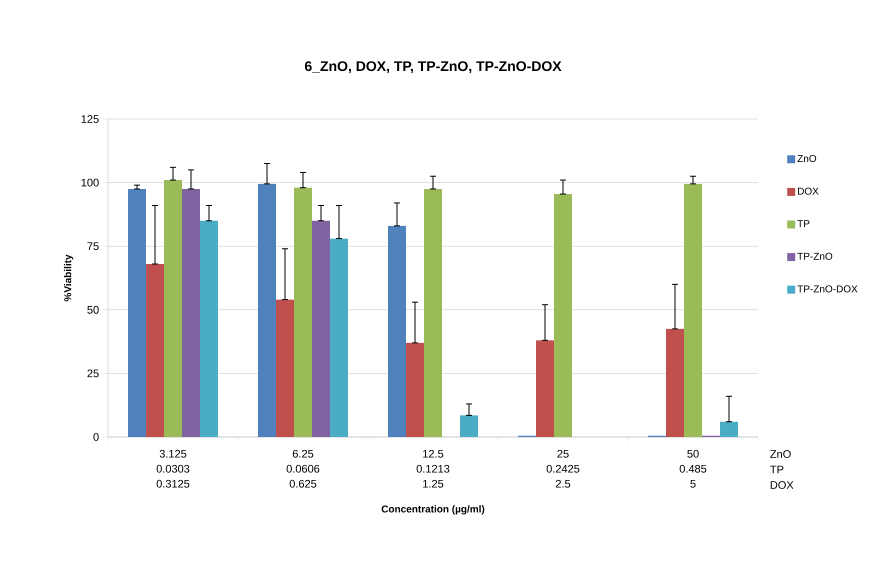 This screenshot has width=869, height=567. I want to click on legend-label: DOX, so click(808, 191).